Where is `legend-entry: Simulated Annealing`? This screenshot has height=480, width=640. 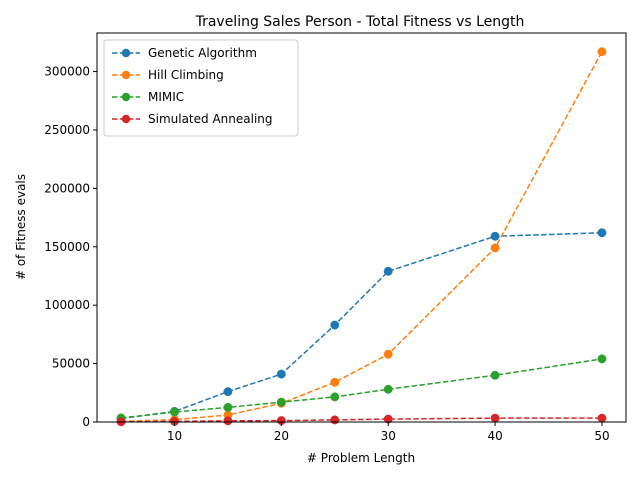
legend-entry: Simulated Annealing is located at coordinates (192, 119).